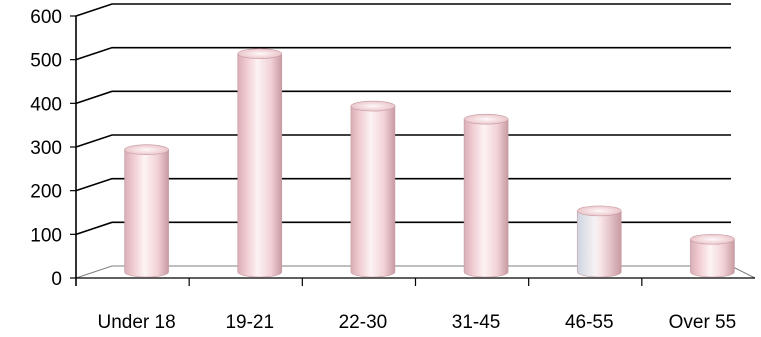 The height and width of the screenshot is (337, 761). Describe the element at coordinates (363, 322) in the screenshot. I see `x-tick-label: 22-30` at that location.